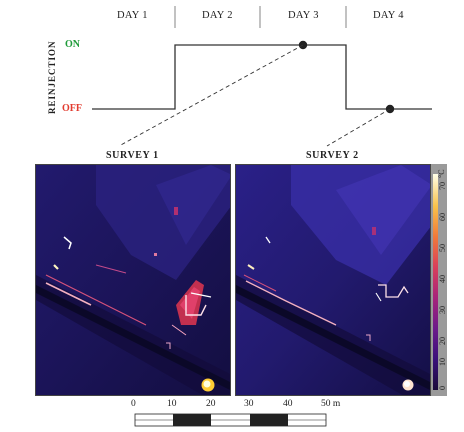  What do you see at coordinates (172, 404) in the screenshot?
I see `scale-tick-10: 10` at bounding box center [172, 404].